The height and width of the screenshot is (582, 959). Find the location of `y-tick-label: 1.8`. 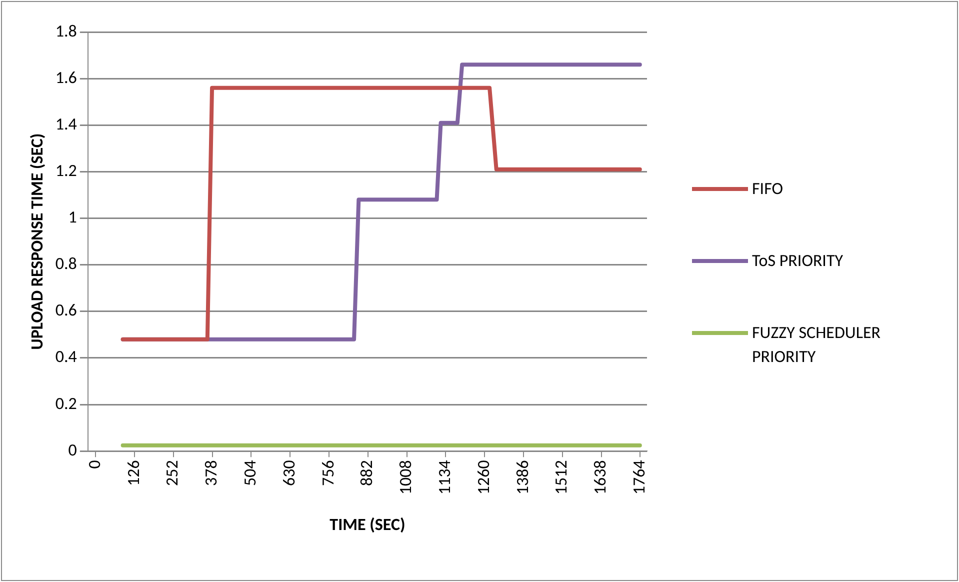

y-tick-label: 1.8 is located at coordinates (66, 31).